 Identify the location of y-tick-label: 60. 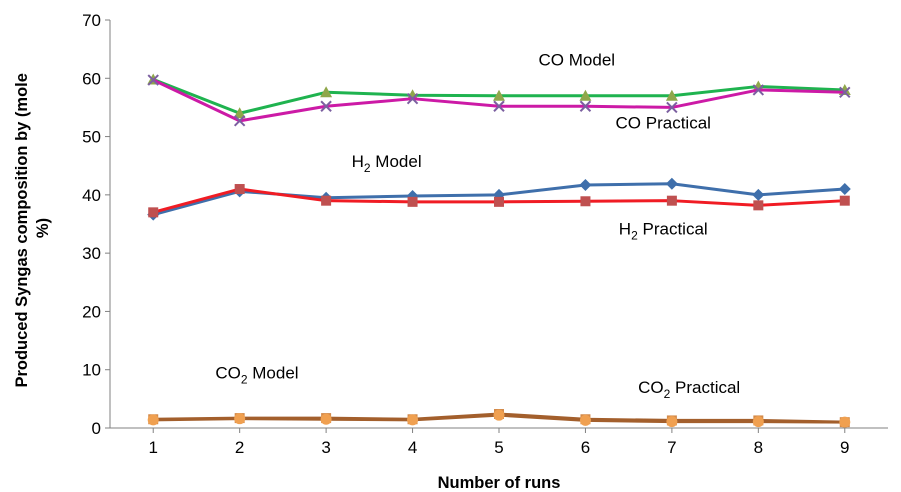
(91, 78).